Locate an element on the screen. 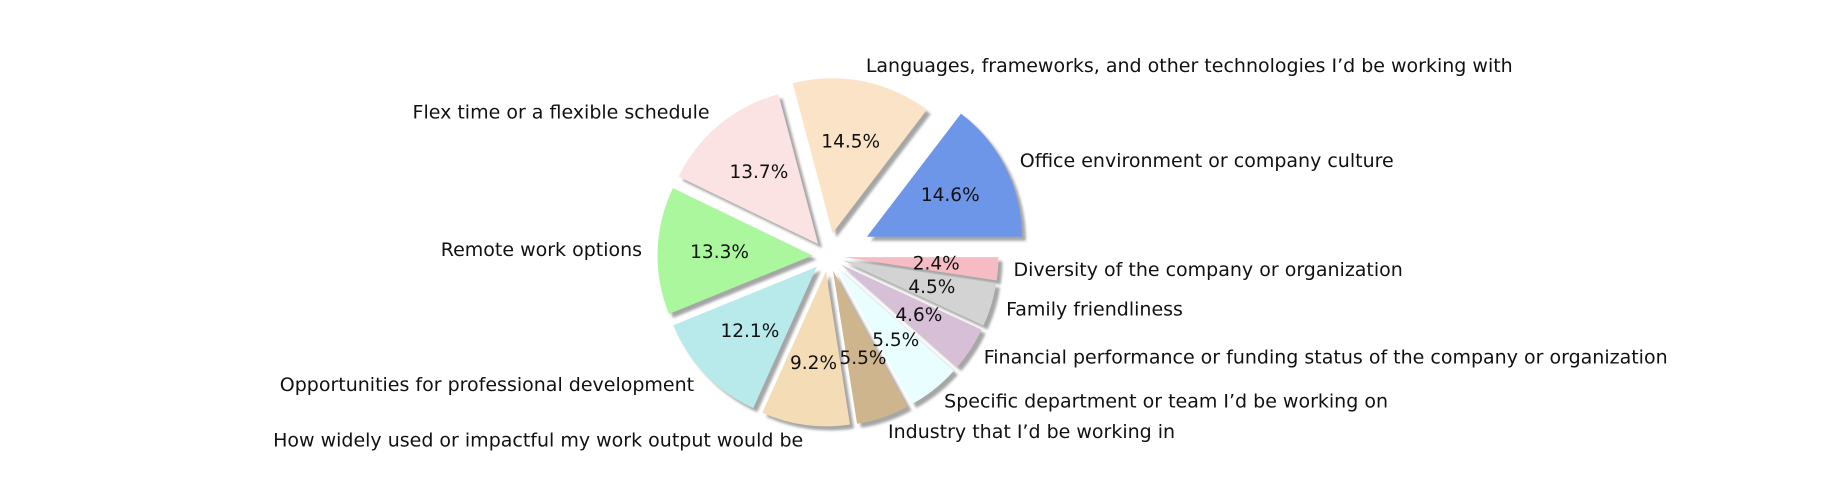  percent-label-specific-department-or-team-i-d-be-working-on: 5.5% is located at coordinates (895, 340).